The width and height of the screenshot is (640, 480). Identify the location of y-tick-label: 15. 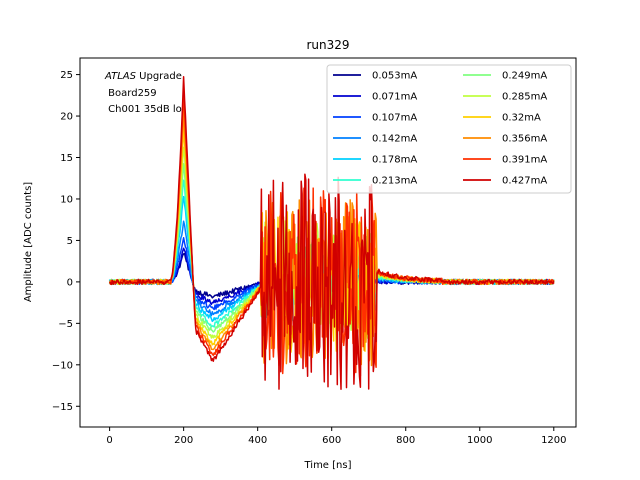
(66, 158).